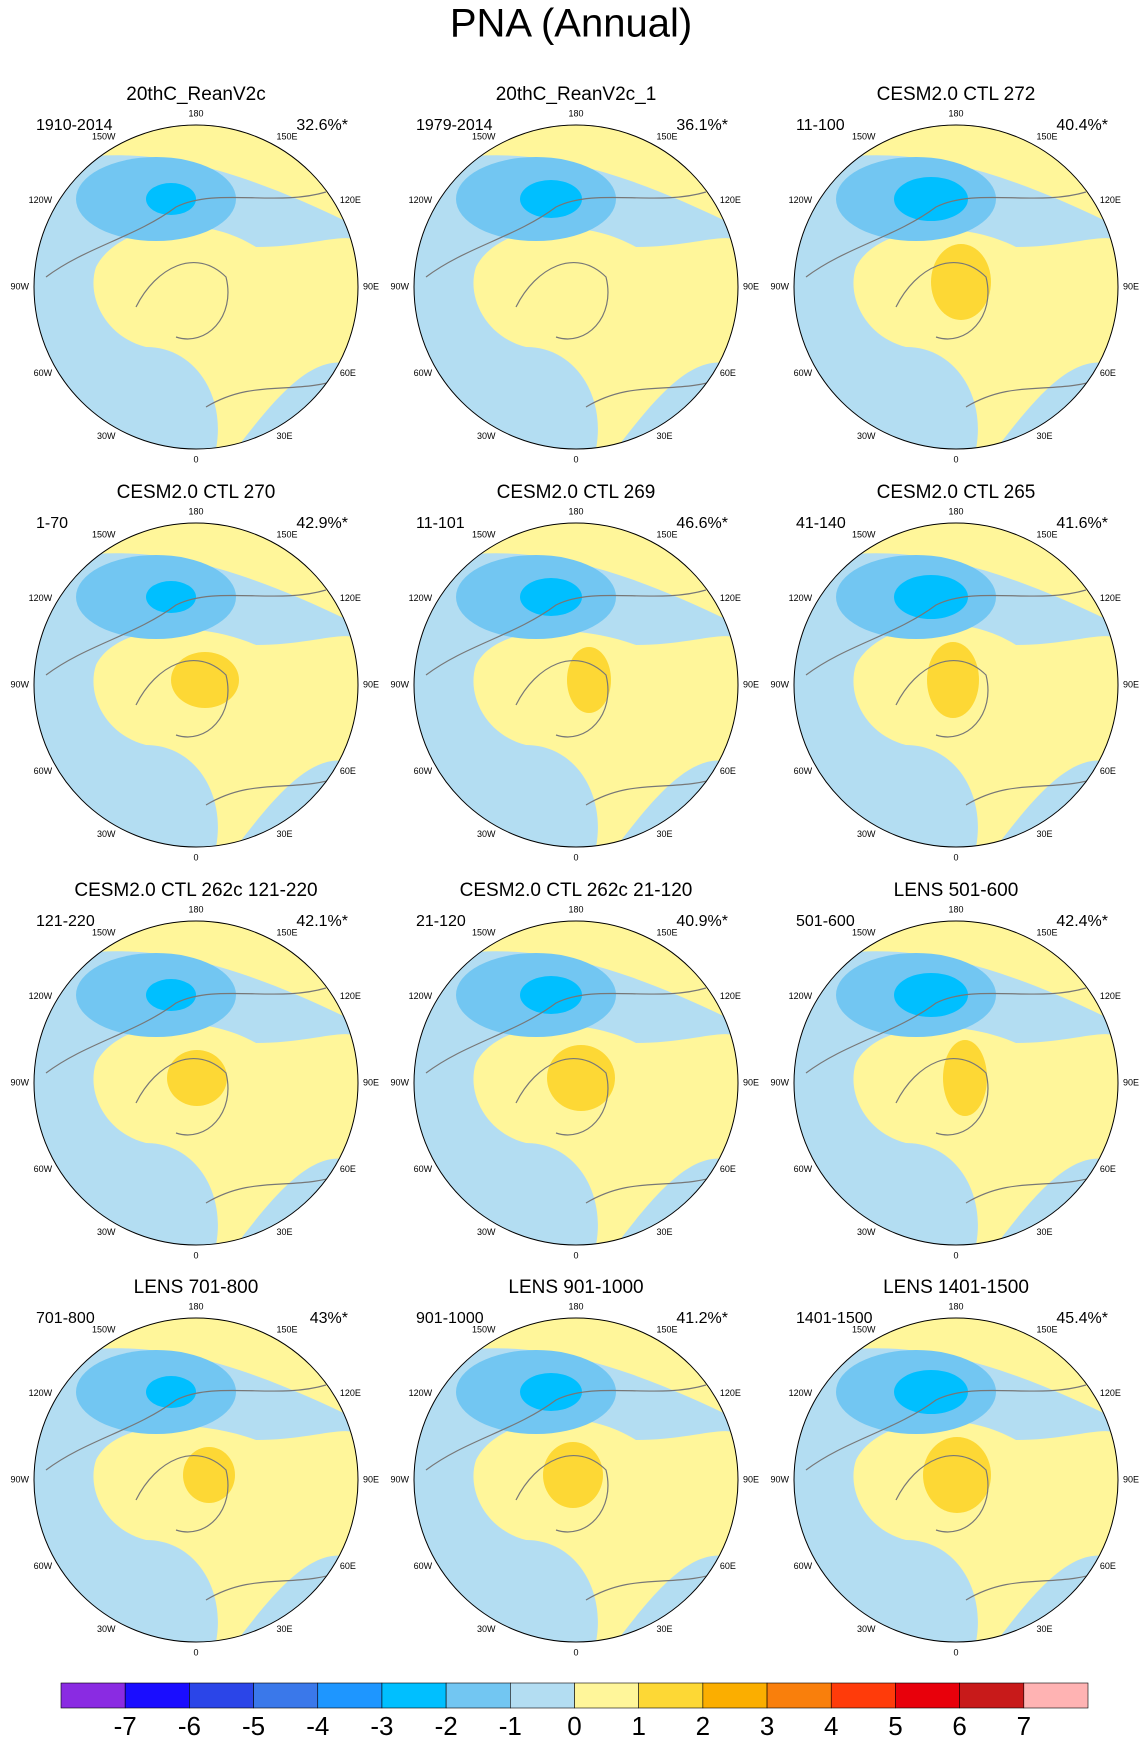 This screenshot has height=1743, width=1143. I want to click on panel-variance: 40.9%*, so click(702, 921).